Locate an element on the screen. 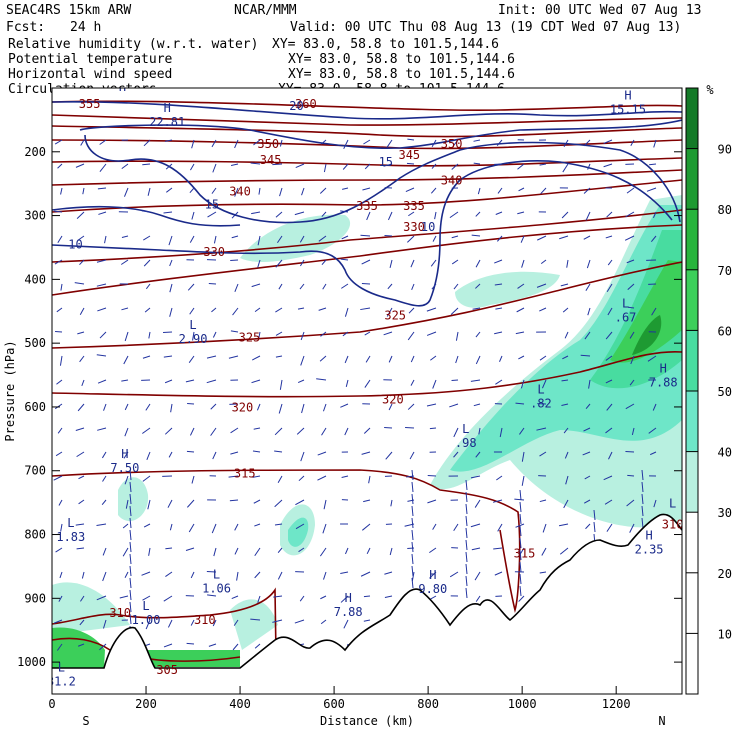  theta-label: 320 is located at coordinates (393, 399).